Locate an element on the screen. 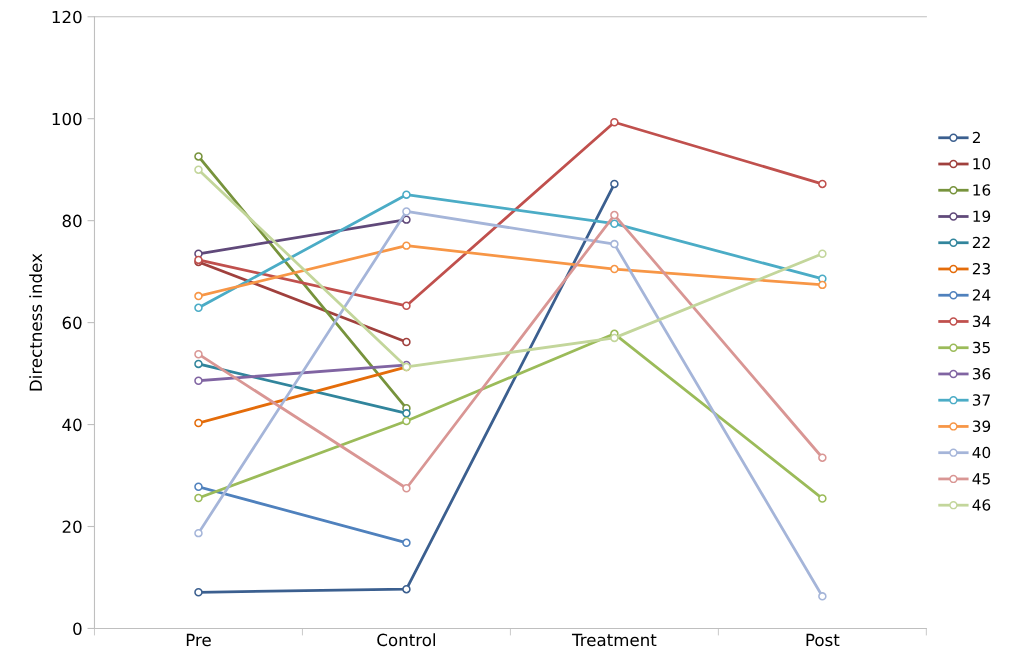 This screenshot has width=1027, height=670. legend-label: 2 is located at coordinates (976, 137).